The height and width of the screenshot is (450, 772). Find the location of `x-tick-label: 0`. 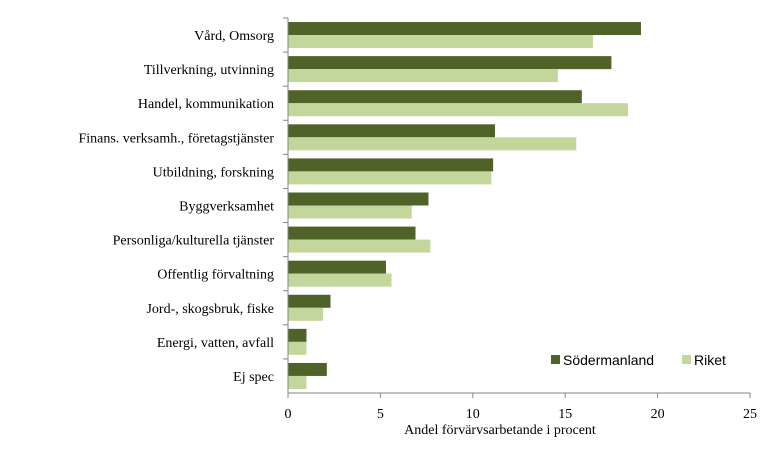

x-tick-label: 0 is located at coordinates (288, 414).